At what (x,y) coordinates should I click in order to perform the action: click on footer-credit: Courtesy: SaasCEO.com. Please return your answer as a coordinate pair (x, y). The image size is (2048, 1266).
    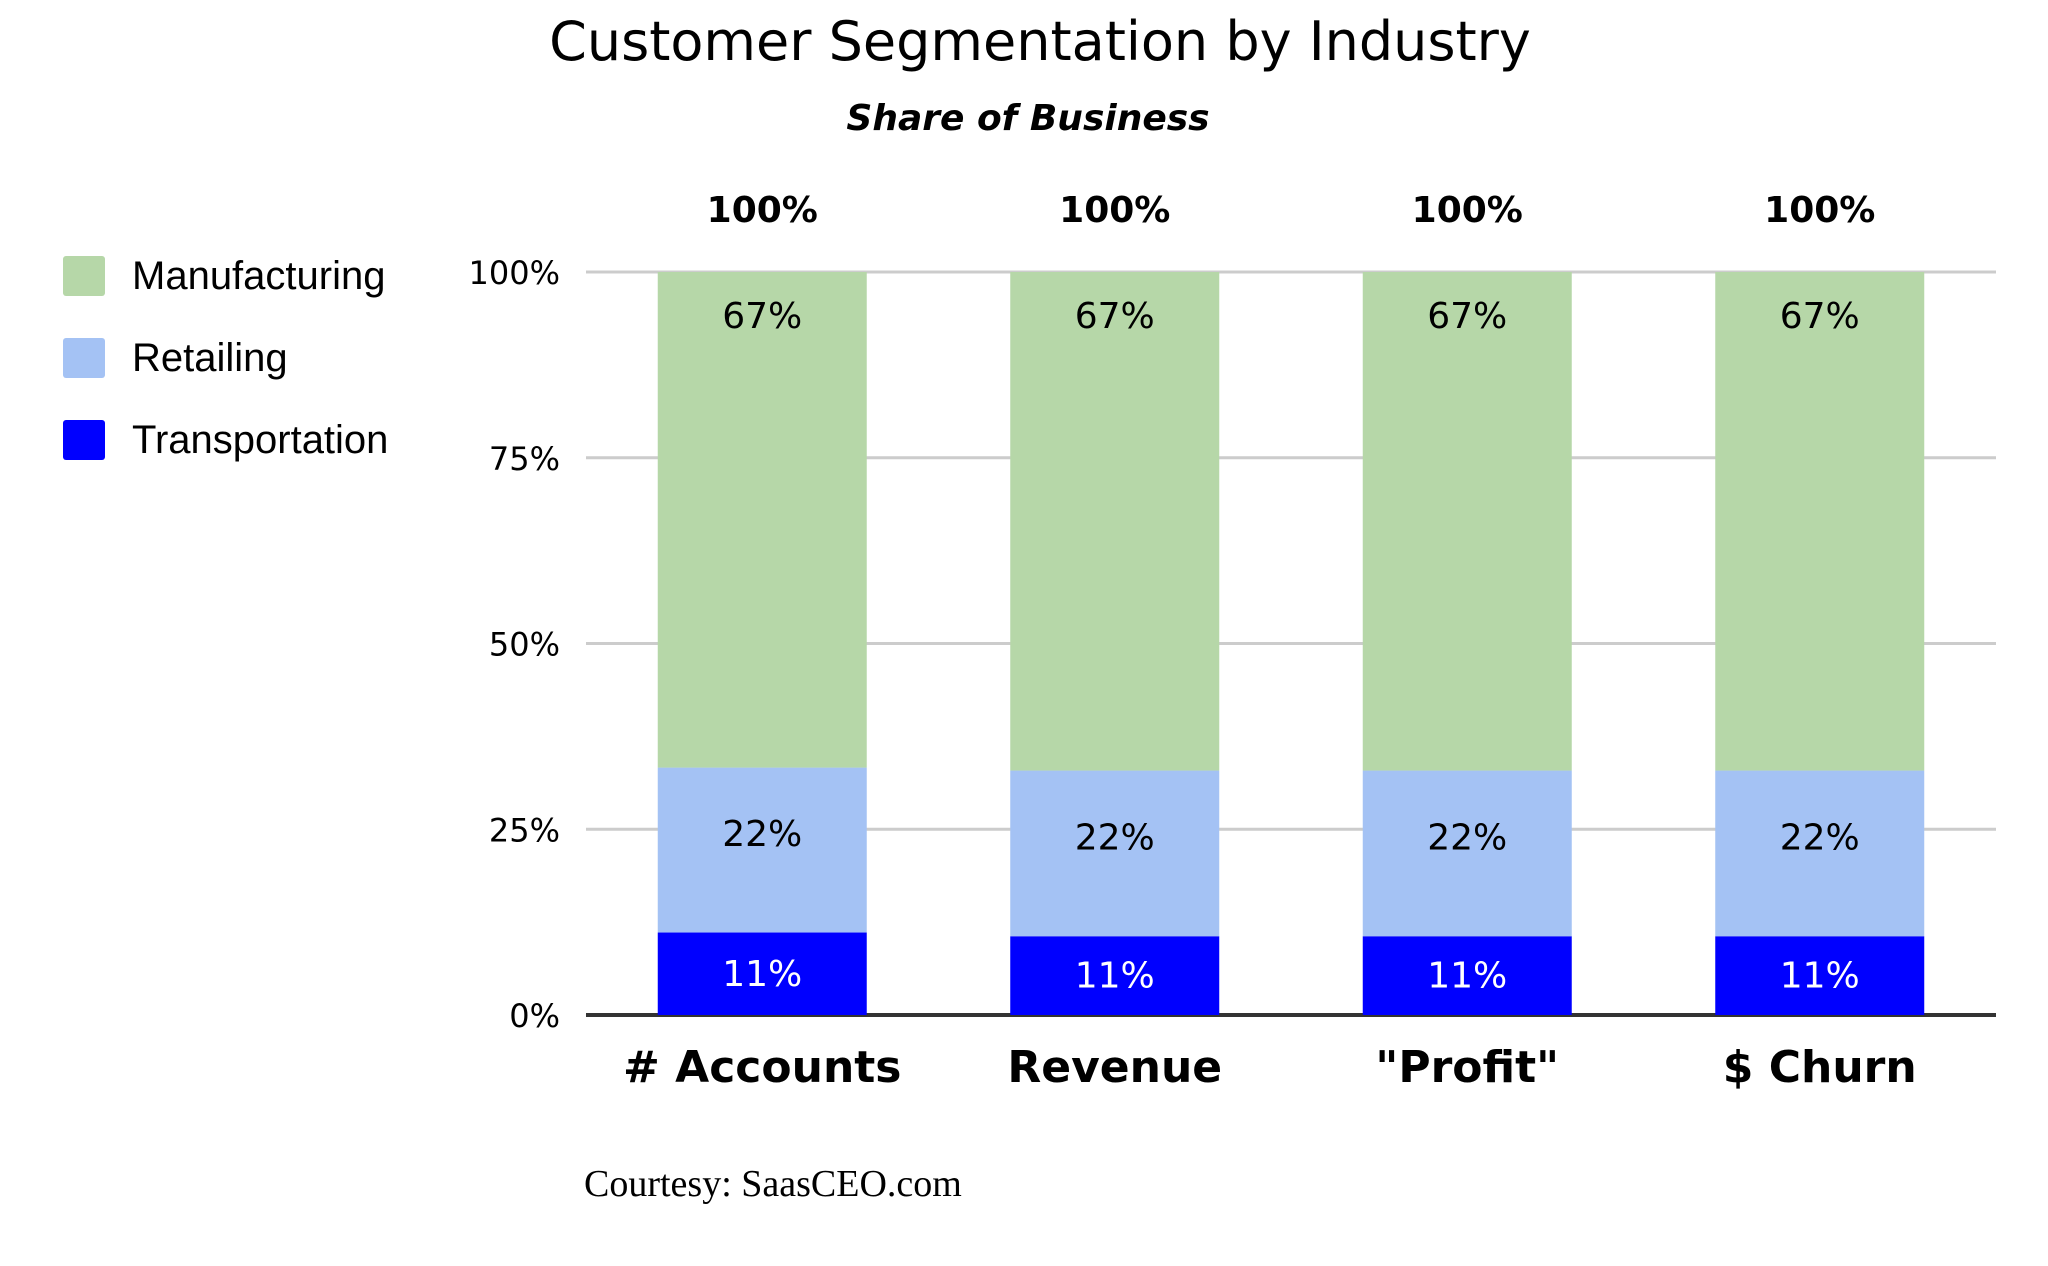
    Looking at the image, I should click on (773, 1184).